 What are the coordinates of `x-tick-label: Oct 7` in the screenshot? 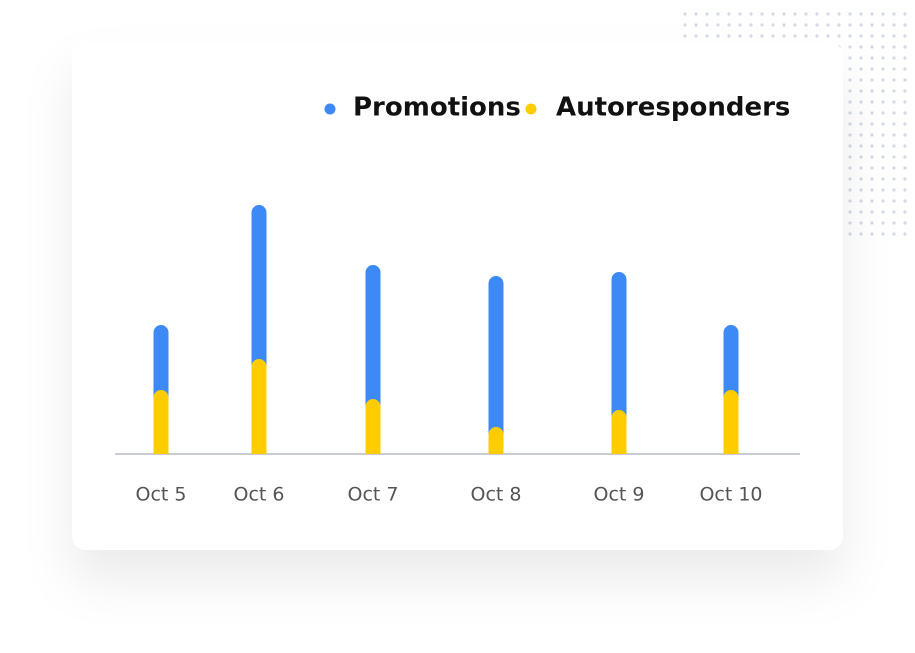 It's located at (373, 495).